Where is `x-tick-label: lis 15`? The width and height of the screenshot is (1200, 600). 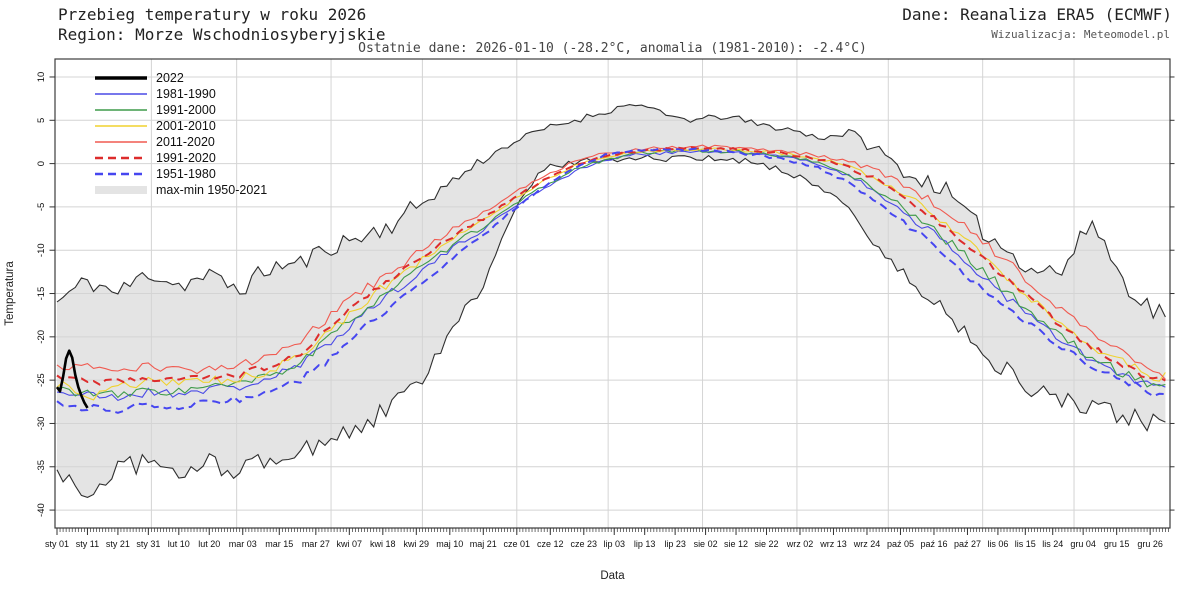 x-tick-label: lis 15 is located at coordinates (1025, 544).